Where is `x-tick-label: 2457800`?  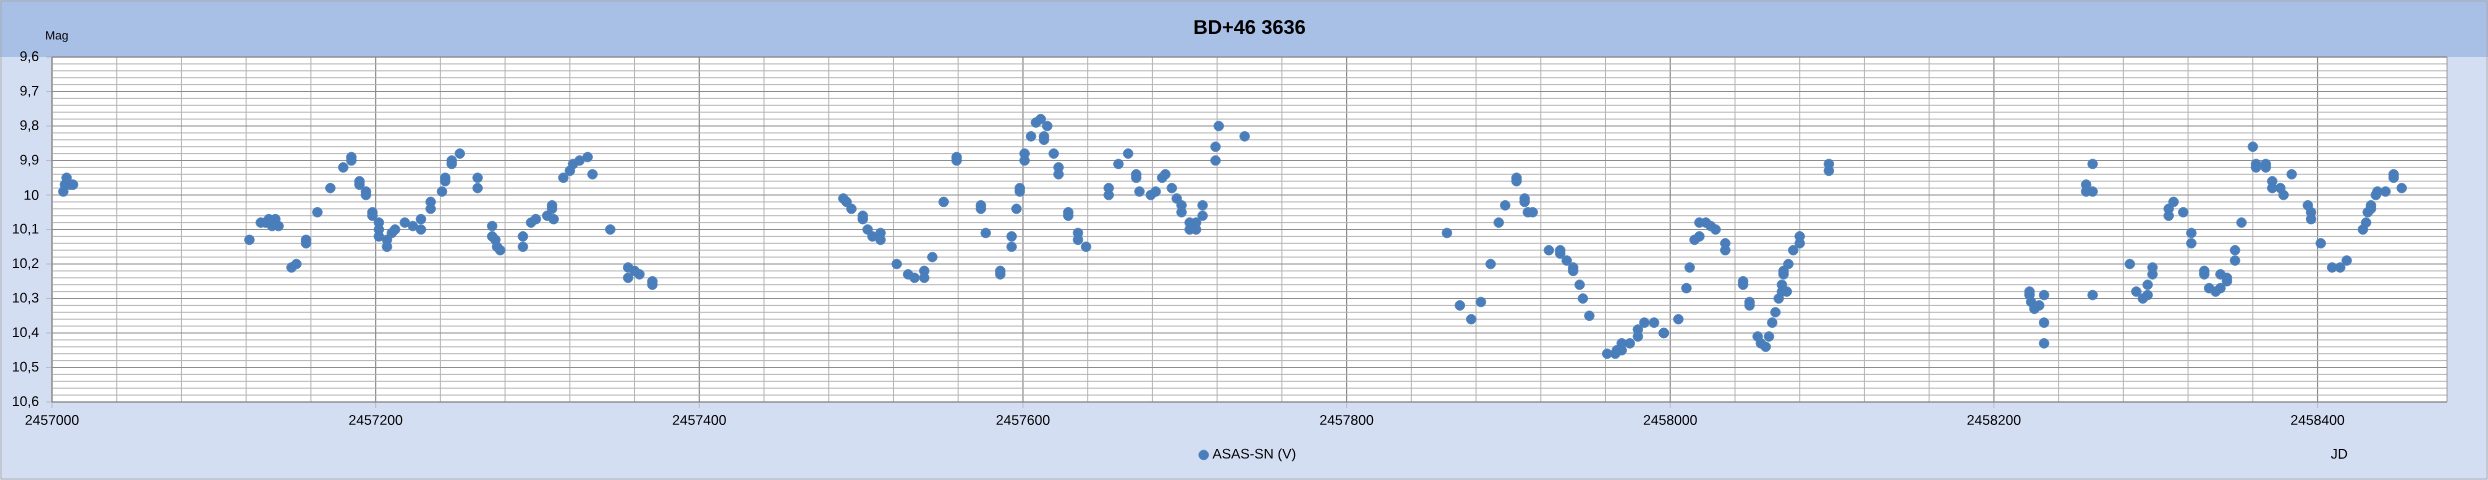
x-tick-label: 2457800 is located at coordinates (1347, 420).